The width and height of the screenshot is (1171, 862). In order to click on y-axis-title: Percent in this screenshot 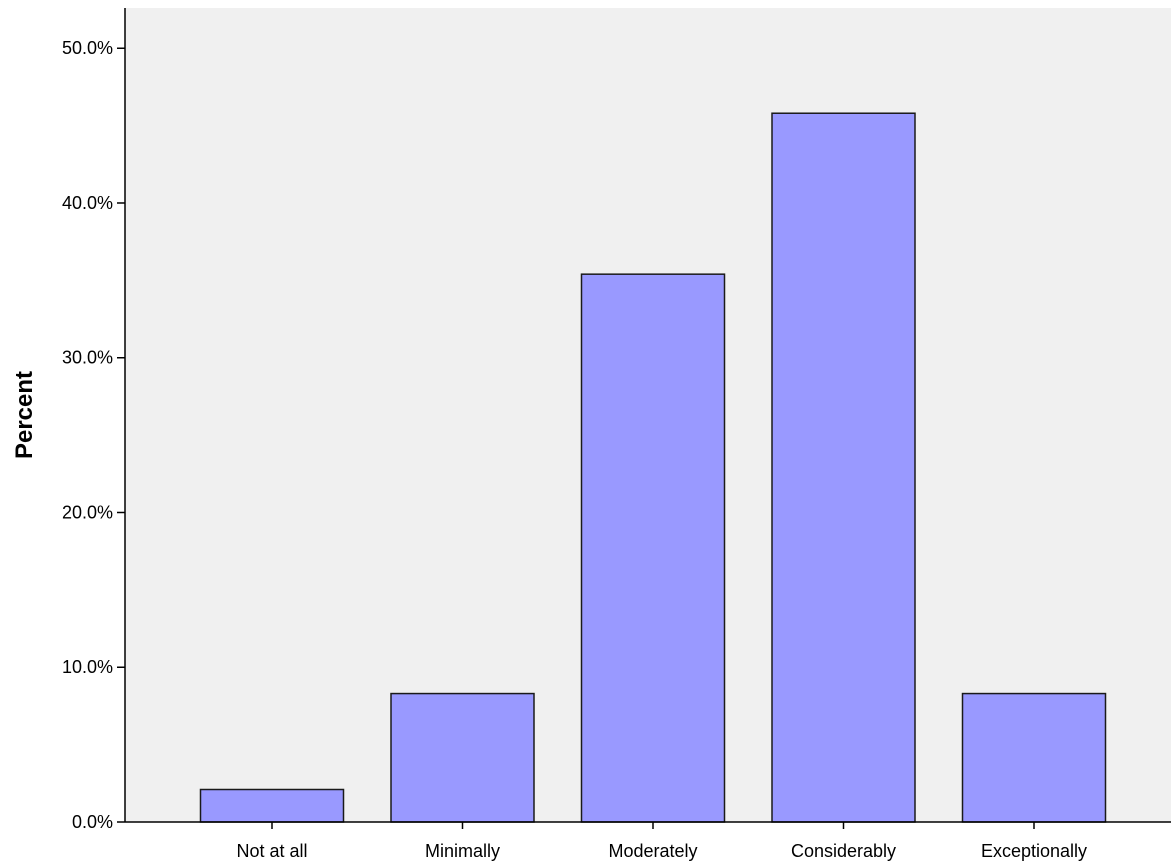, I will do `click(24, 415)`.